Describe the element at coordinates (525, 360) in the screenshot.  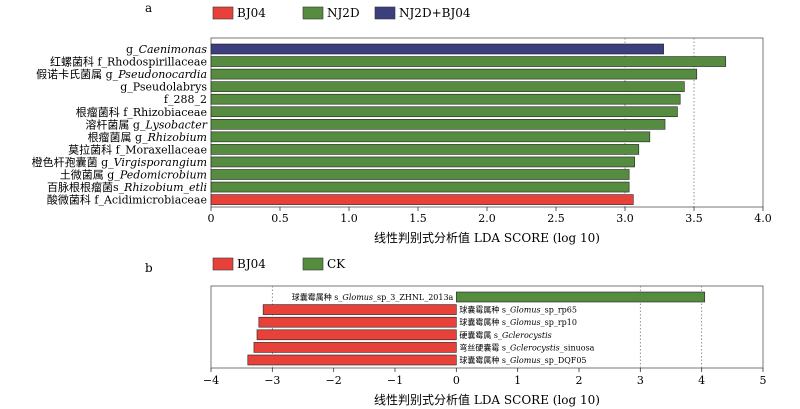
I see `bar-label-b-5-run: Glomus` at that location.